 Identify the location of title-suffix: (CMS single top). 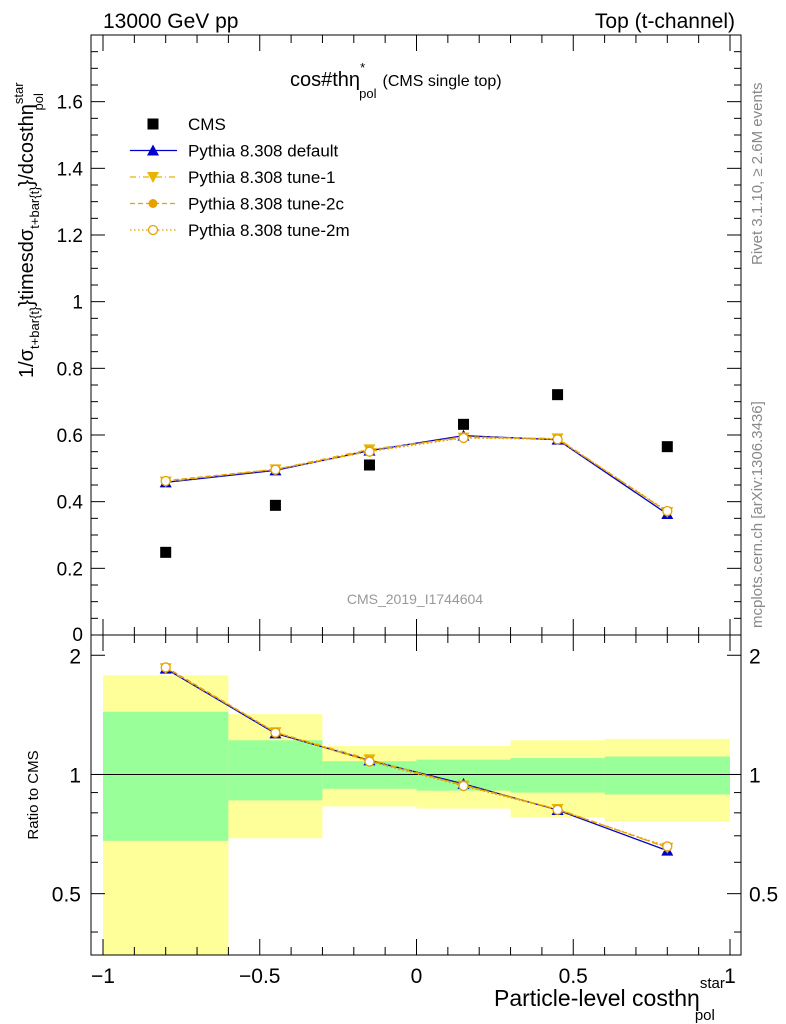
(441, 81).